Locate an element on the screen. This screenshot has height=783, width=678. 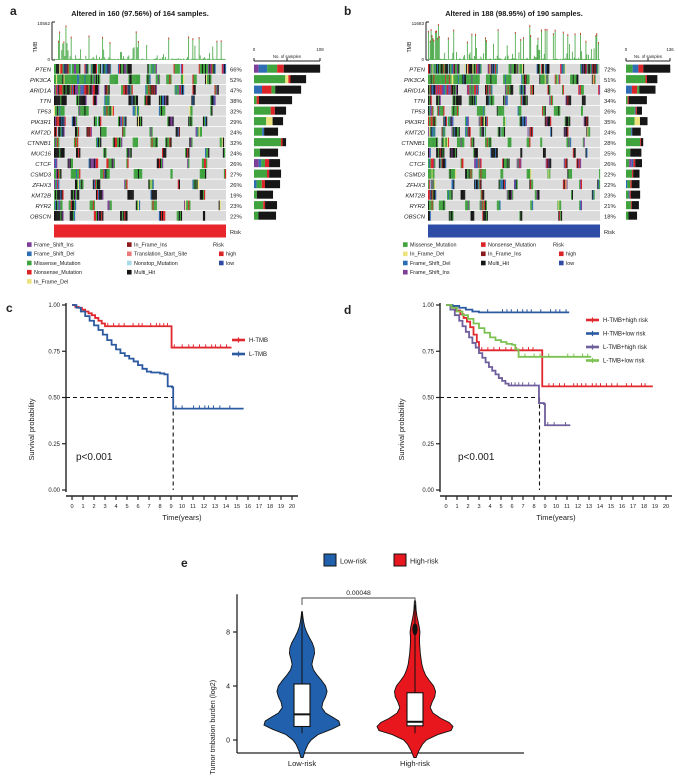
svg-text: Tumor tmbation burden (log2) is located at coordinates (212, 727).